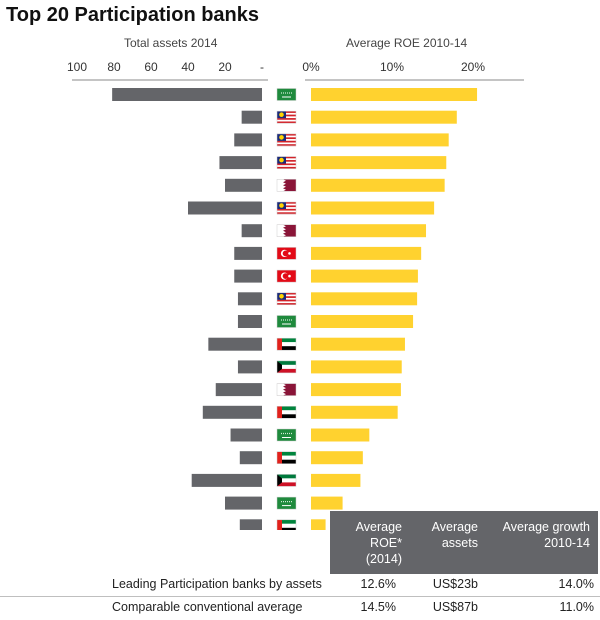 The image size is (600, 620). Describe the element at coordinates (576, 584) in the screenshot. I see `row-growth: 14.0%` at that location.